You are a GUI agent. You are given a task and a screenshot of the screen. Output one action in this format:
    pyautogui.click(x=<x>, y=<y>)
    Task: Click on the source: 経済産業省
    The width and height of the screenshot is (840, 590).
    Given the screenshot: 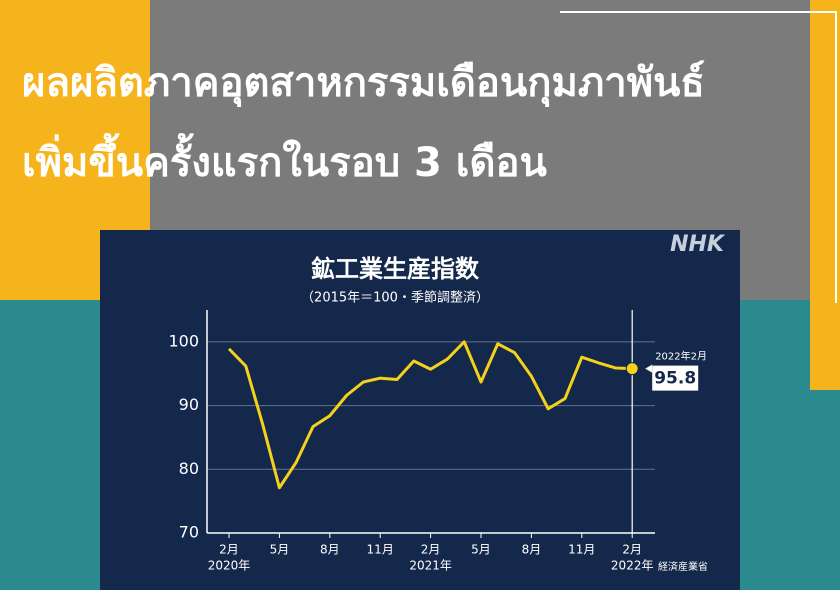 What is the action you would take?
    pyautogui.click(x=683, y=566)
    